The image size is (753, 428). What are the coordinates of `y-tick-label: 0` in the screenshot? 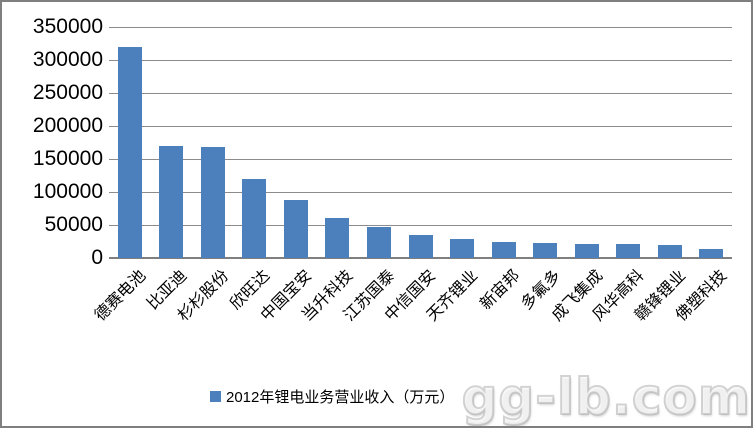 It's located at (97, 257).